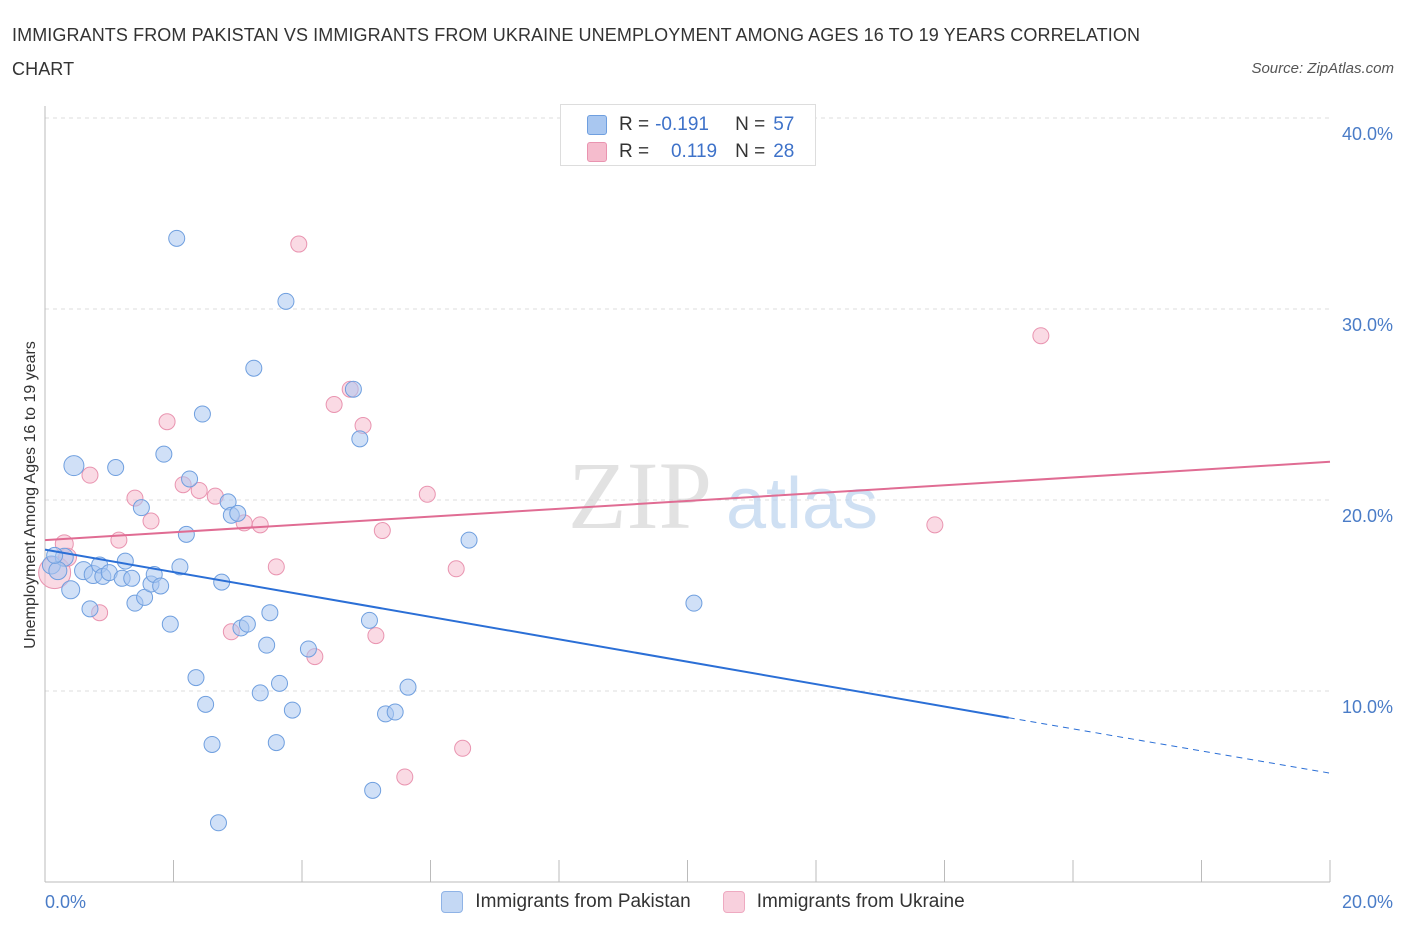 The height and width of the screenshot is (930, 1406). I want to click on ukraine-trend-line, so click(687, 501).